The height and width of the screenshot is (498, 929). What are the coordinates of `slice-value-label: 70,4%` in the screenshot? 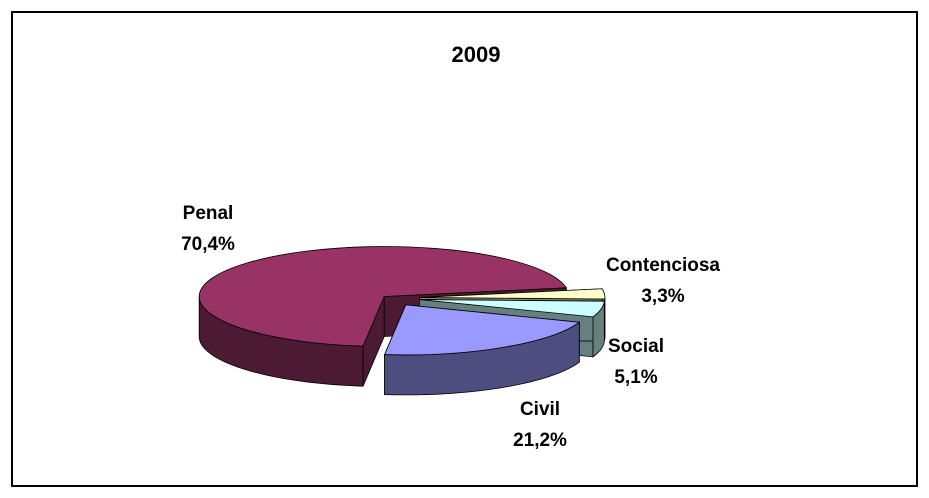 It's located at (208, 244).